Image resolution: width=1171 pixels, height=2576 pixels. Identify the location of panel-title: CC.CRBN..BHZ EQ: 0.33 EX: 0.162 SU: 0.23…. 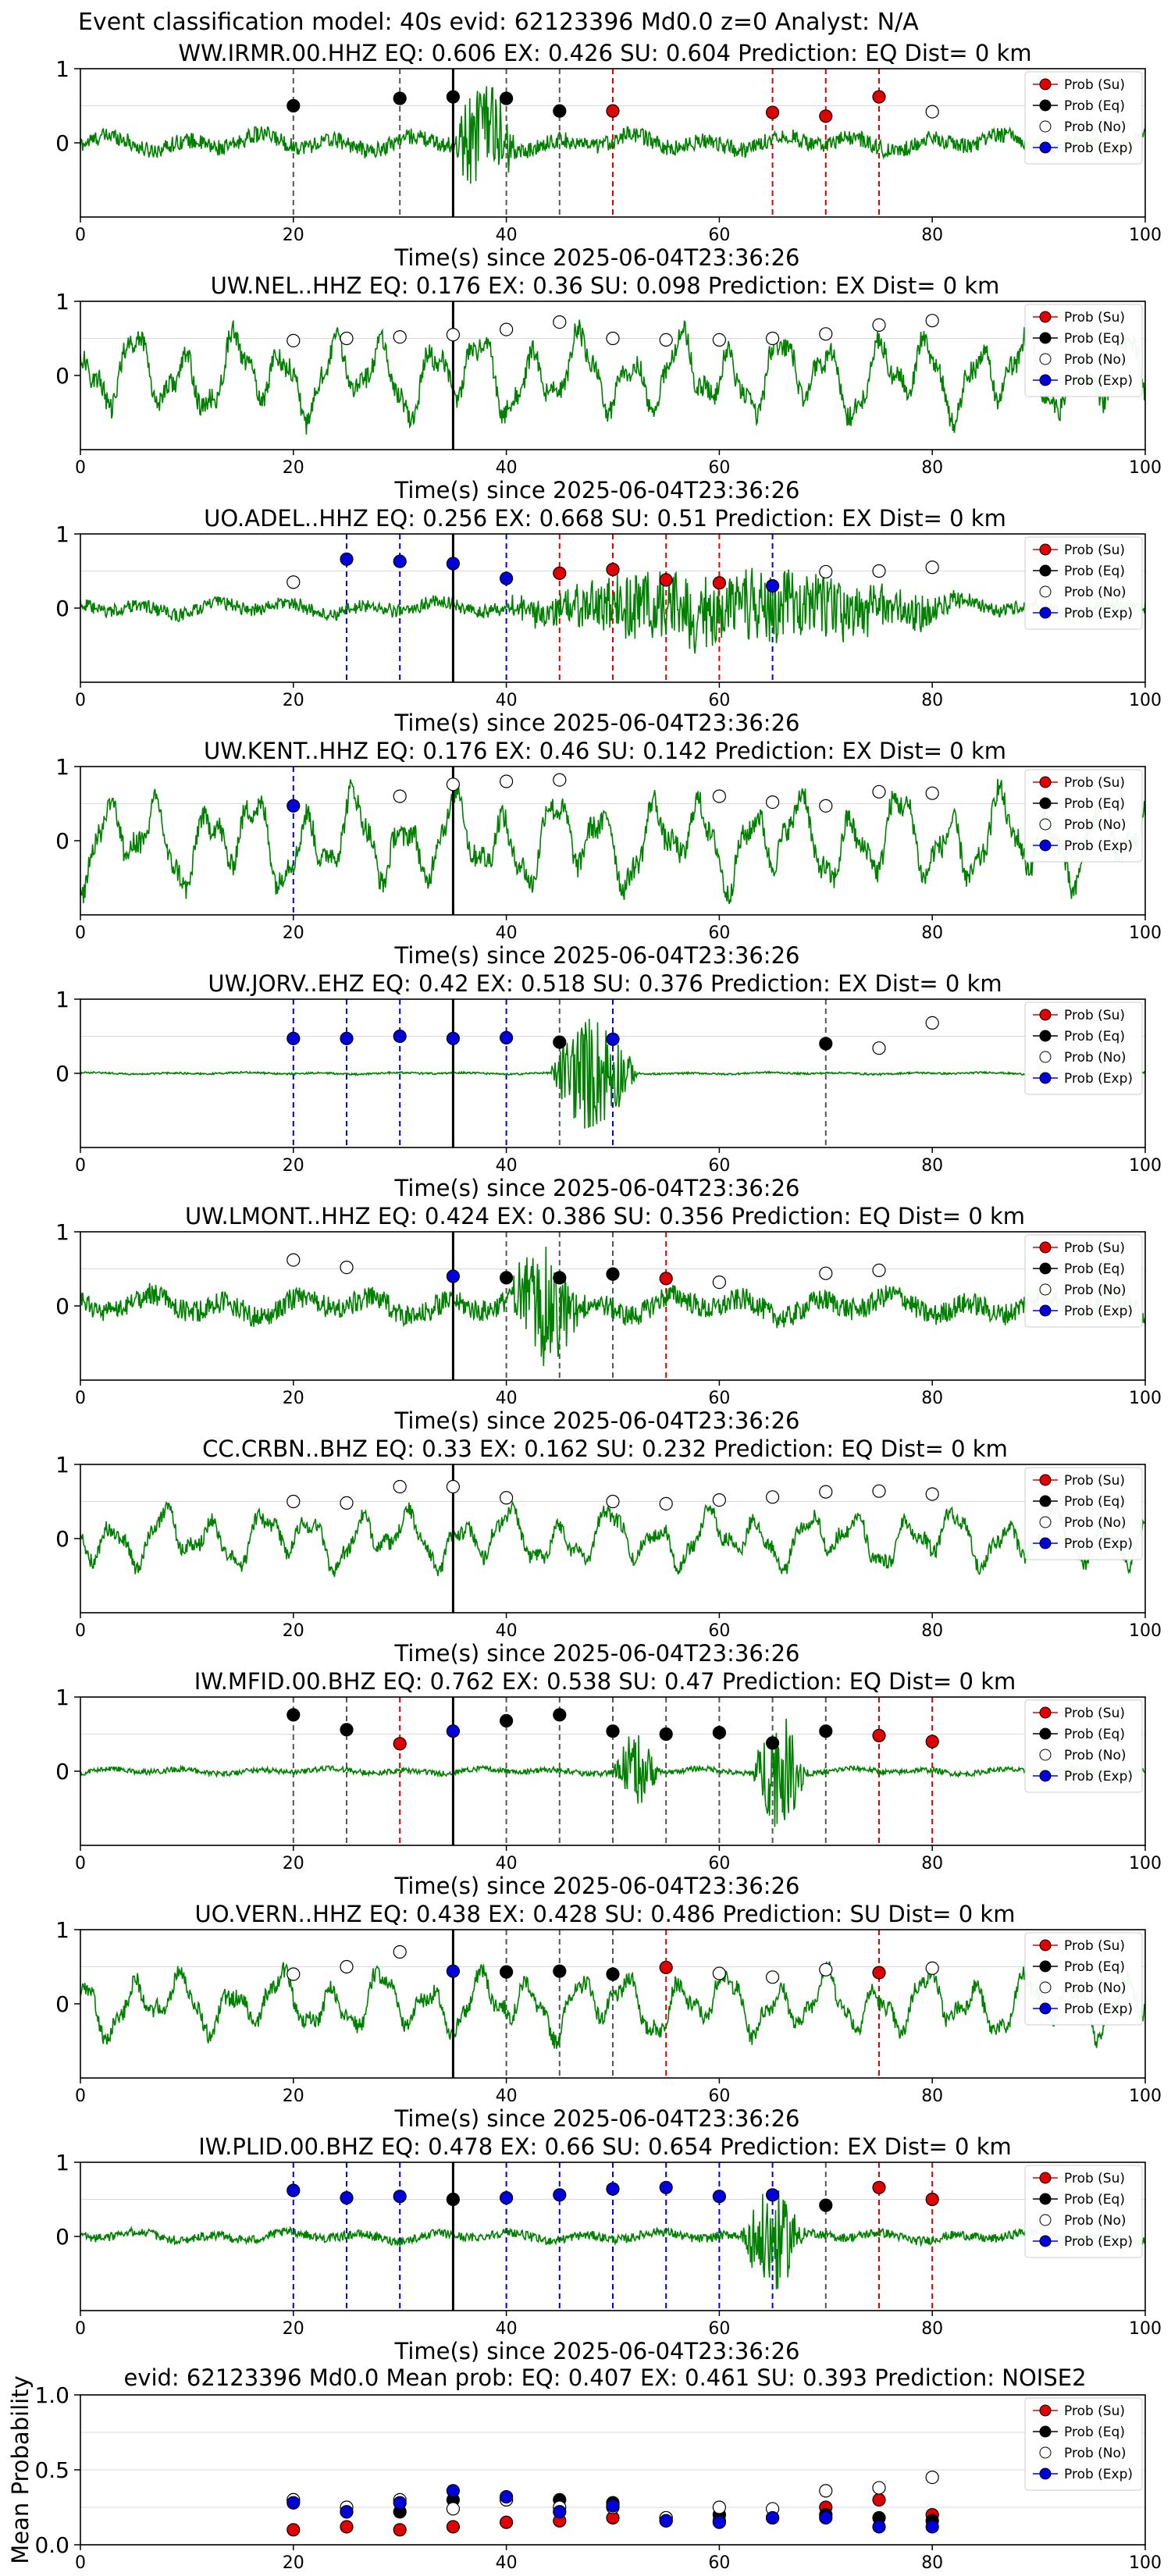
(605, 1449).